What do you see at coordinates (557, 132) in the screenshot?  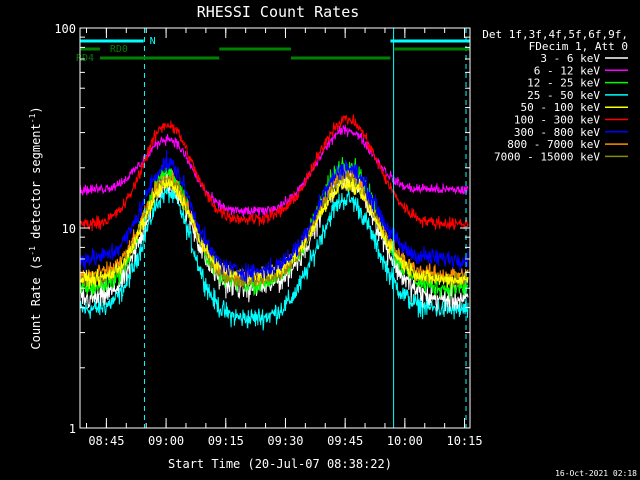 I see `legend-label-6: 300 - 800 keV` at bounding box center [557, 132].